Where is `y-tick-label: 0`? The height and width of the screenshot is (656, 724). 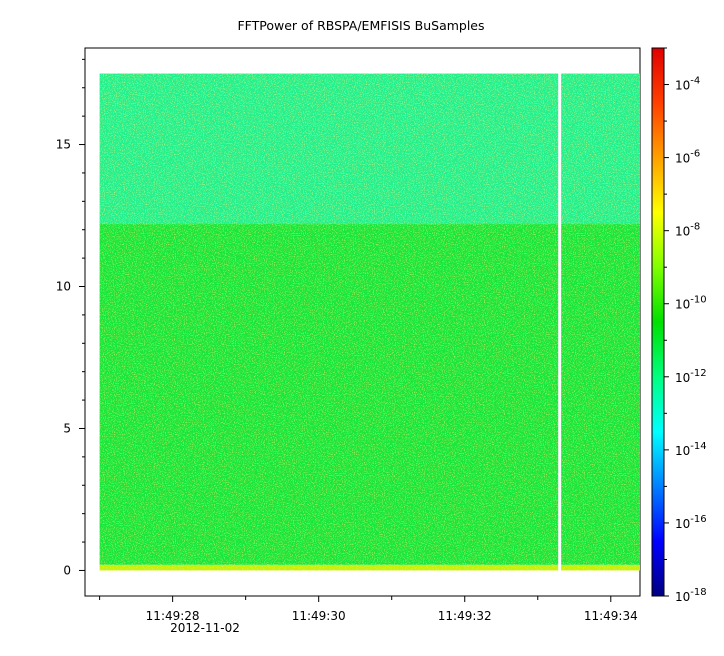
y-tick-label: 0 is located at coordinates (67, 570).